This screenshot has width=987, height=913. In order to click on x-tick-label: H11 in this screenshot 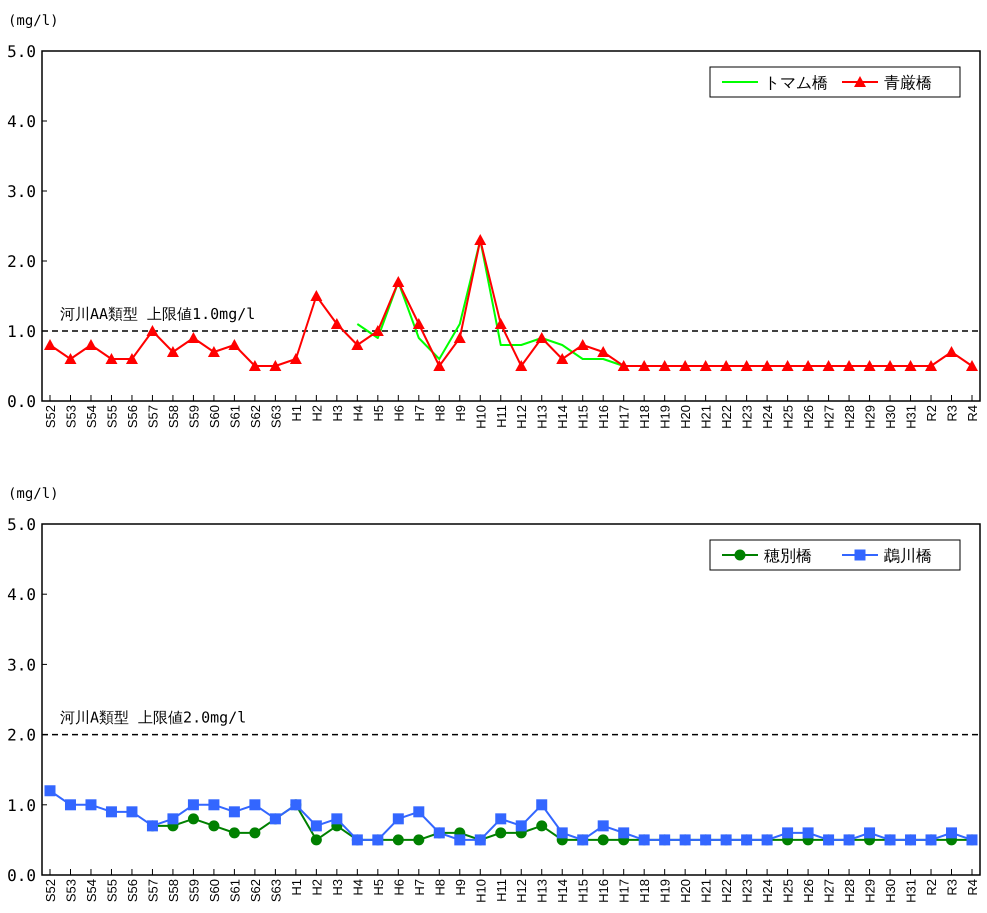, I will do `click(501, 890)`.